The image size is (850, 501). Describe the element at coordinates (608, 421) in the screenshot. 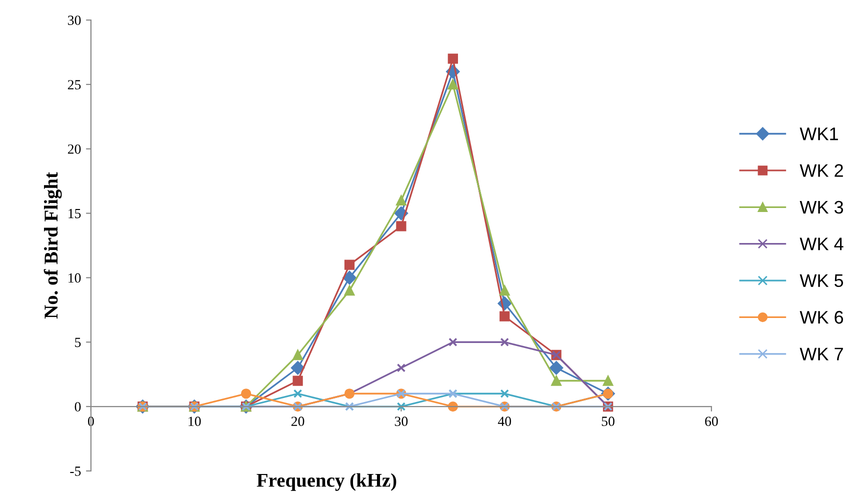

I see `x-tick-label: 50` at that location.